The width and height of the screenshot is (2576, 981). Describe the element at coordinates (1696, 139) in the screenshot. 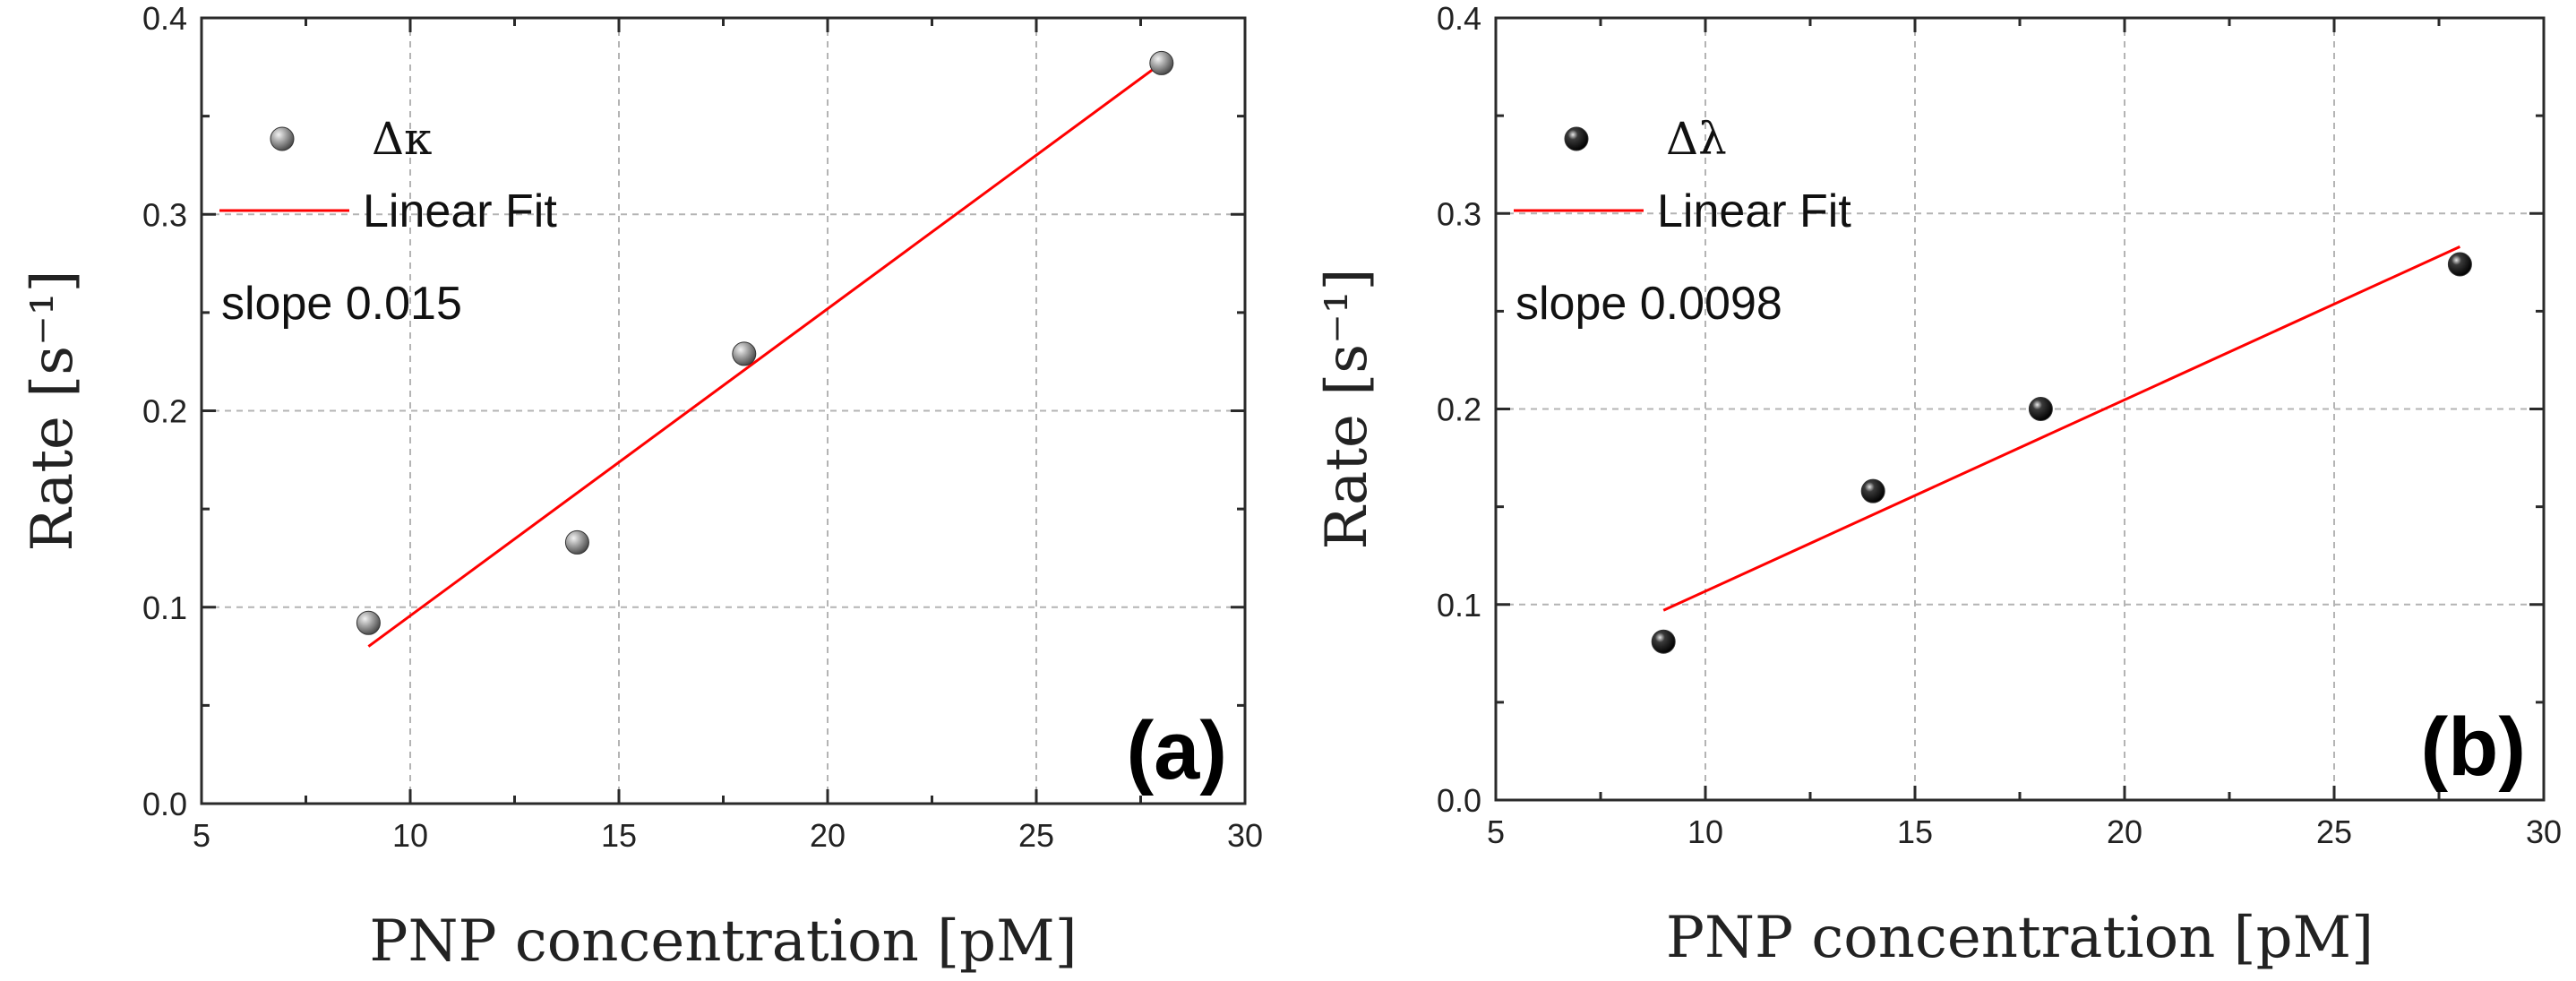

I see `legend-label-points: Δλ` at that location.